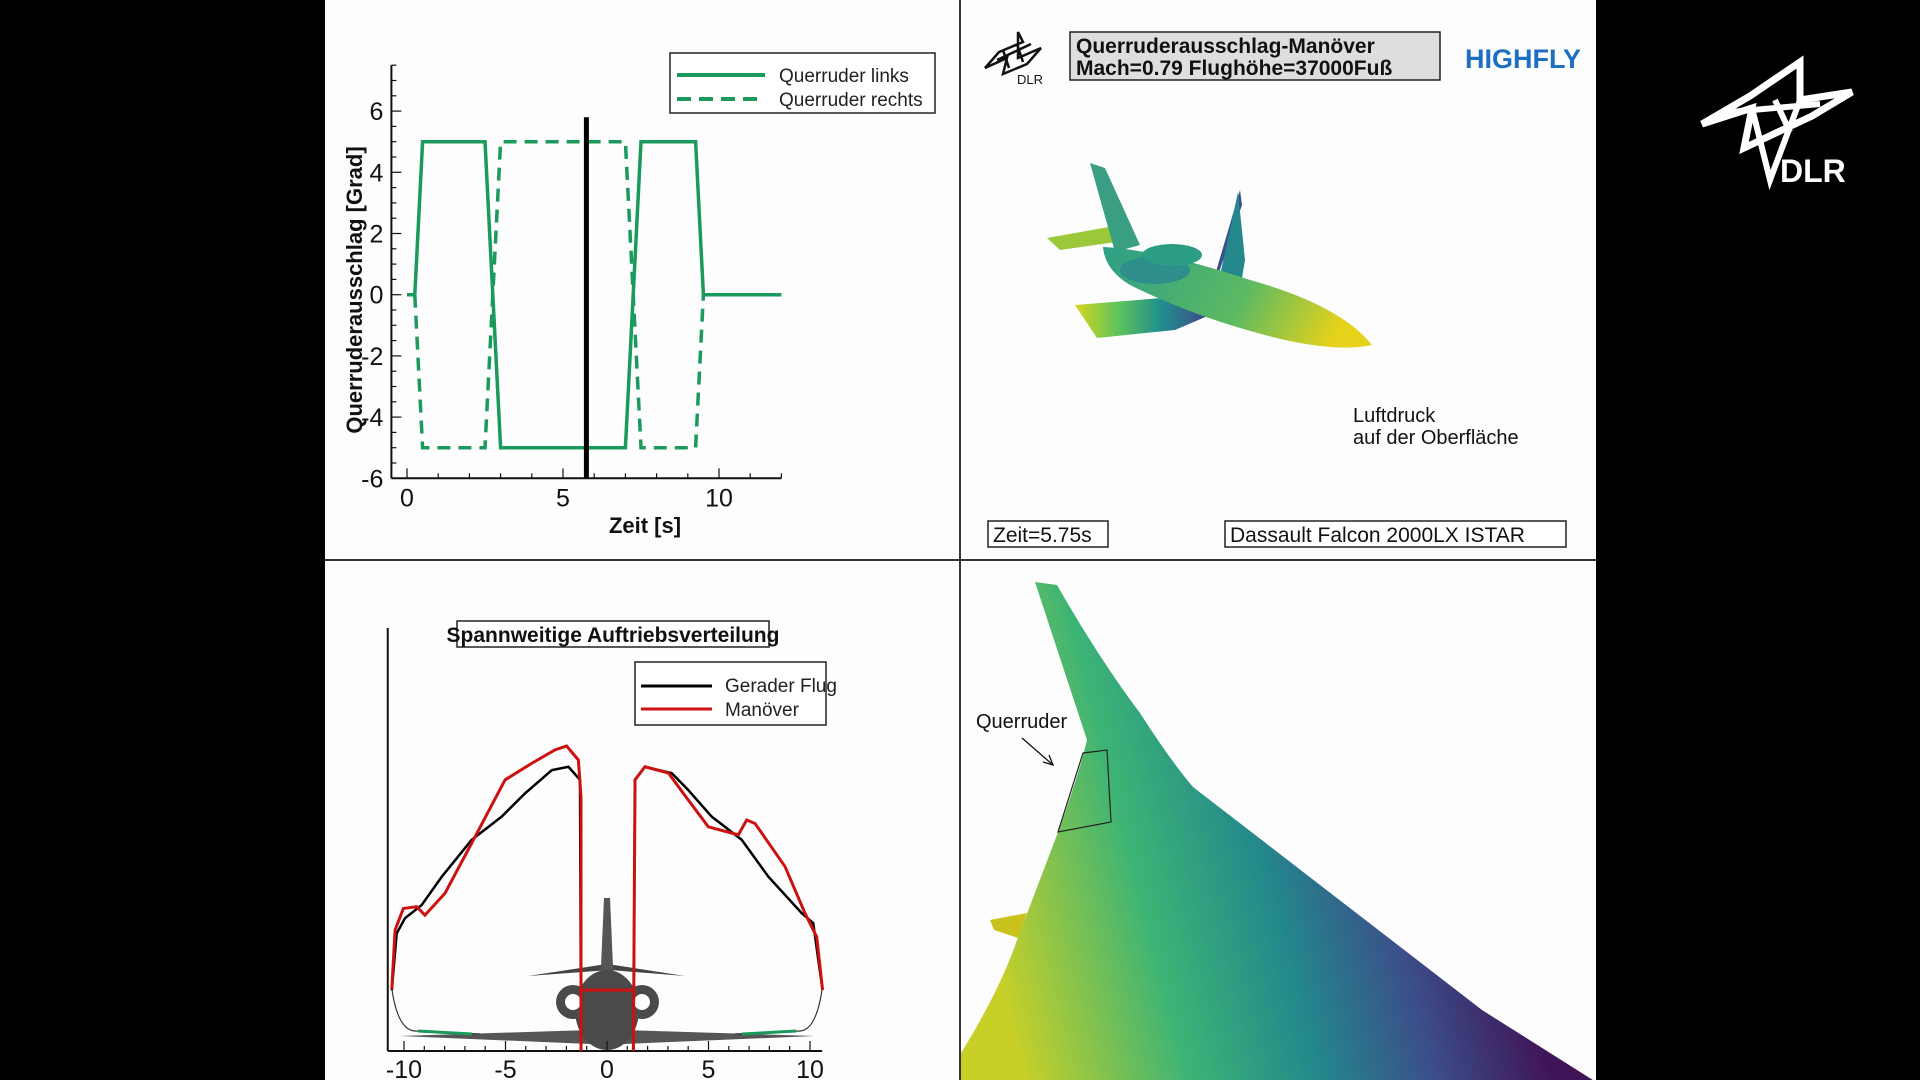 Image resolution: width=1920 pixels, height=1080 pixels. Describe the element at coordinates (1038, 752) in the screenshot. I see `arrow-icon` at that location.